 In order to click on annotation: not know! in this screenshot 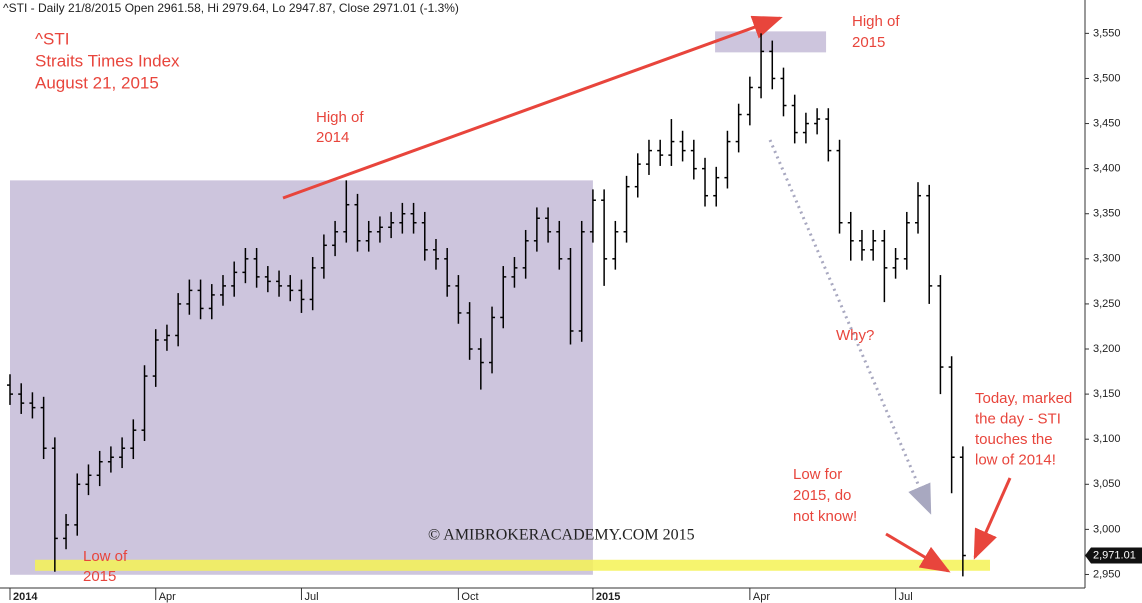, I will do `click(825, 516)`.